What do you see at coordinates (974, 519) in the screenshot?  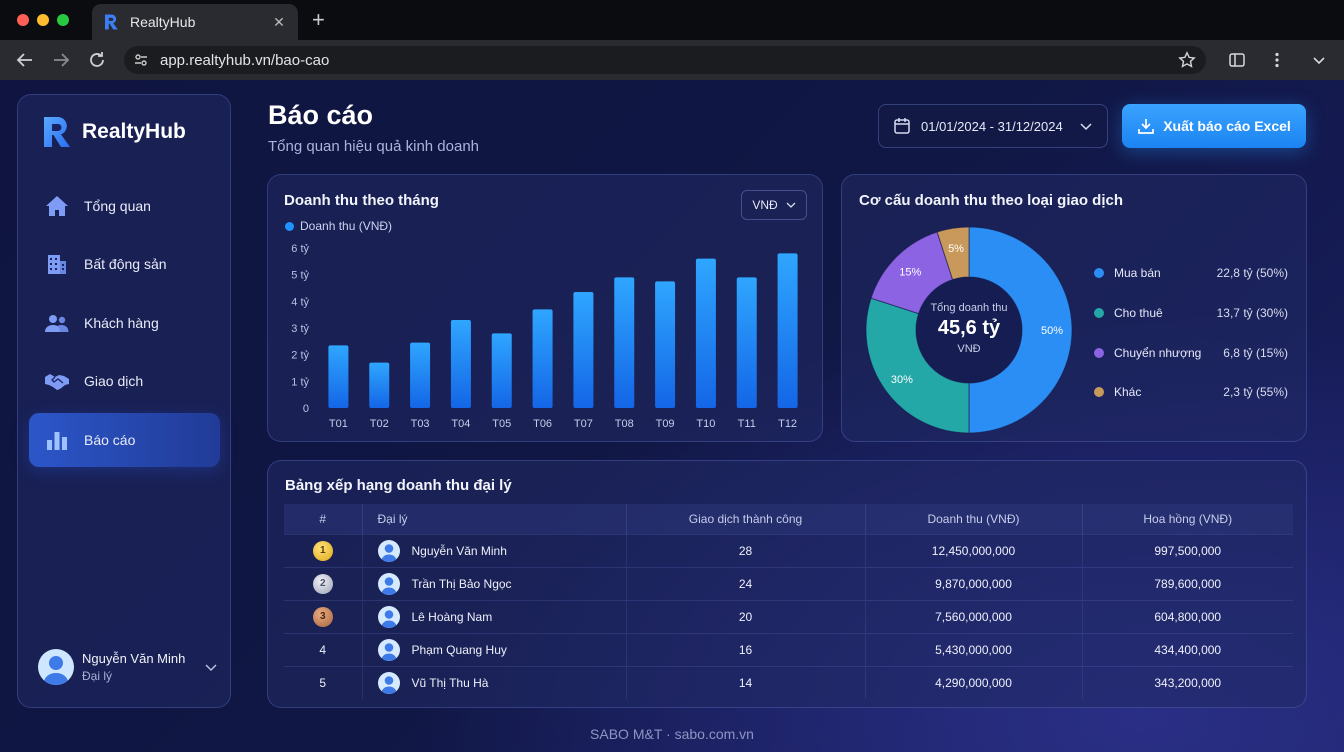 I see `column-header: Doanh thu (VNĐ)` at bounding box center [974, 519].